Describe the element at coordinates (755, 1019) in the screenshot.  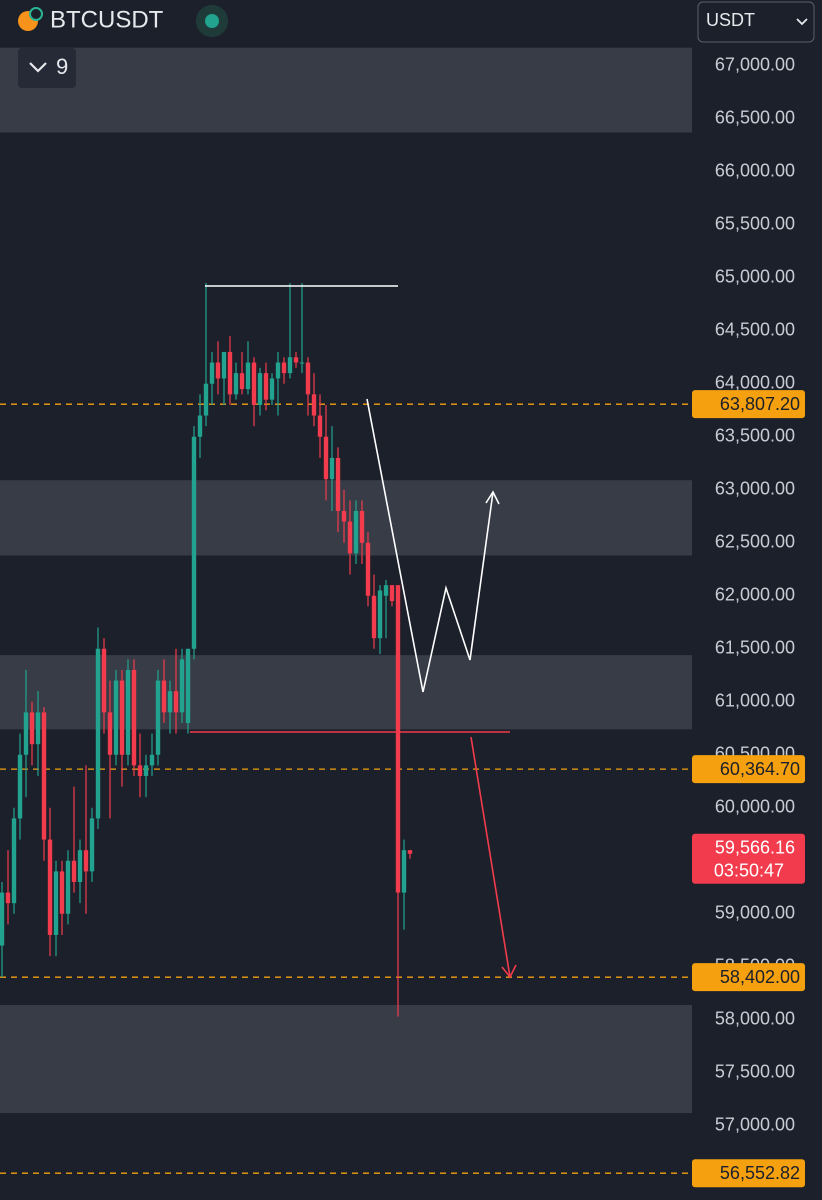
I see `y-tick-label: 58,000.00` at that location.